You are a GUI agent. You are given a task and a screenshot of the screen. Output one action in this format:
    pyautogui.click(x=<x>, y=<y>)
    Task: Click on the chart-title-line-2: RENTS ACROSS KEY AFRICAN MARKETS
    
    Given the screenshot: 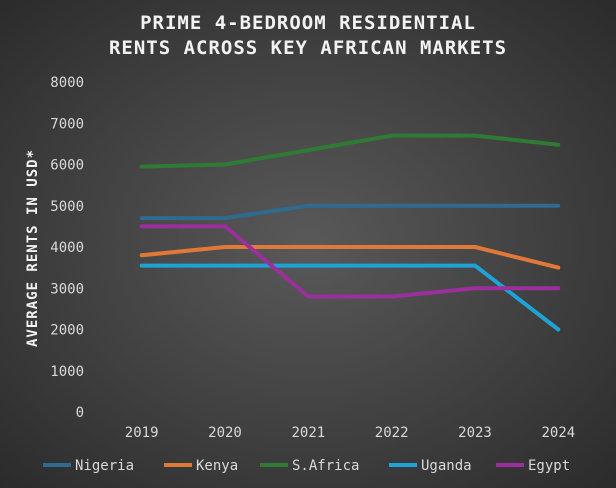 What is the action you would take?
    pyautogui.click(x=308, y=48)
    